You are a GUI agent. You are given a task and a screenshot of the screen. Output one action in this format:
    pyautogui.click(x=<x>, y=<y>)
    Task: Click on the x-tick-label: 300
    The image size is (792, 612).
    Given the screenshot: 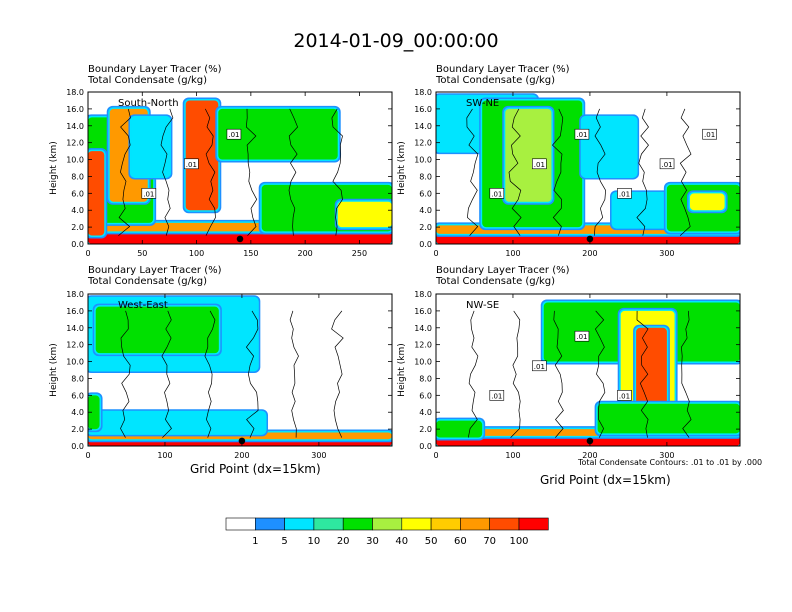 What is the action you would take?
    pyautogui.click(x=666, y=455)
    